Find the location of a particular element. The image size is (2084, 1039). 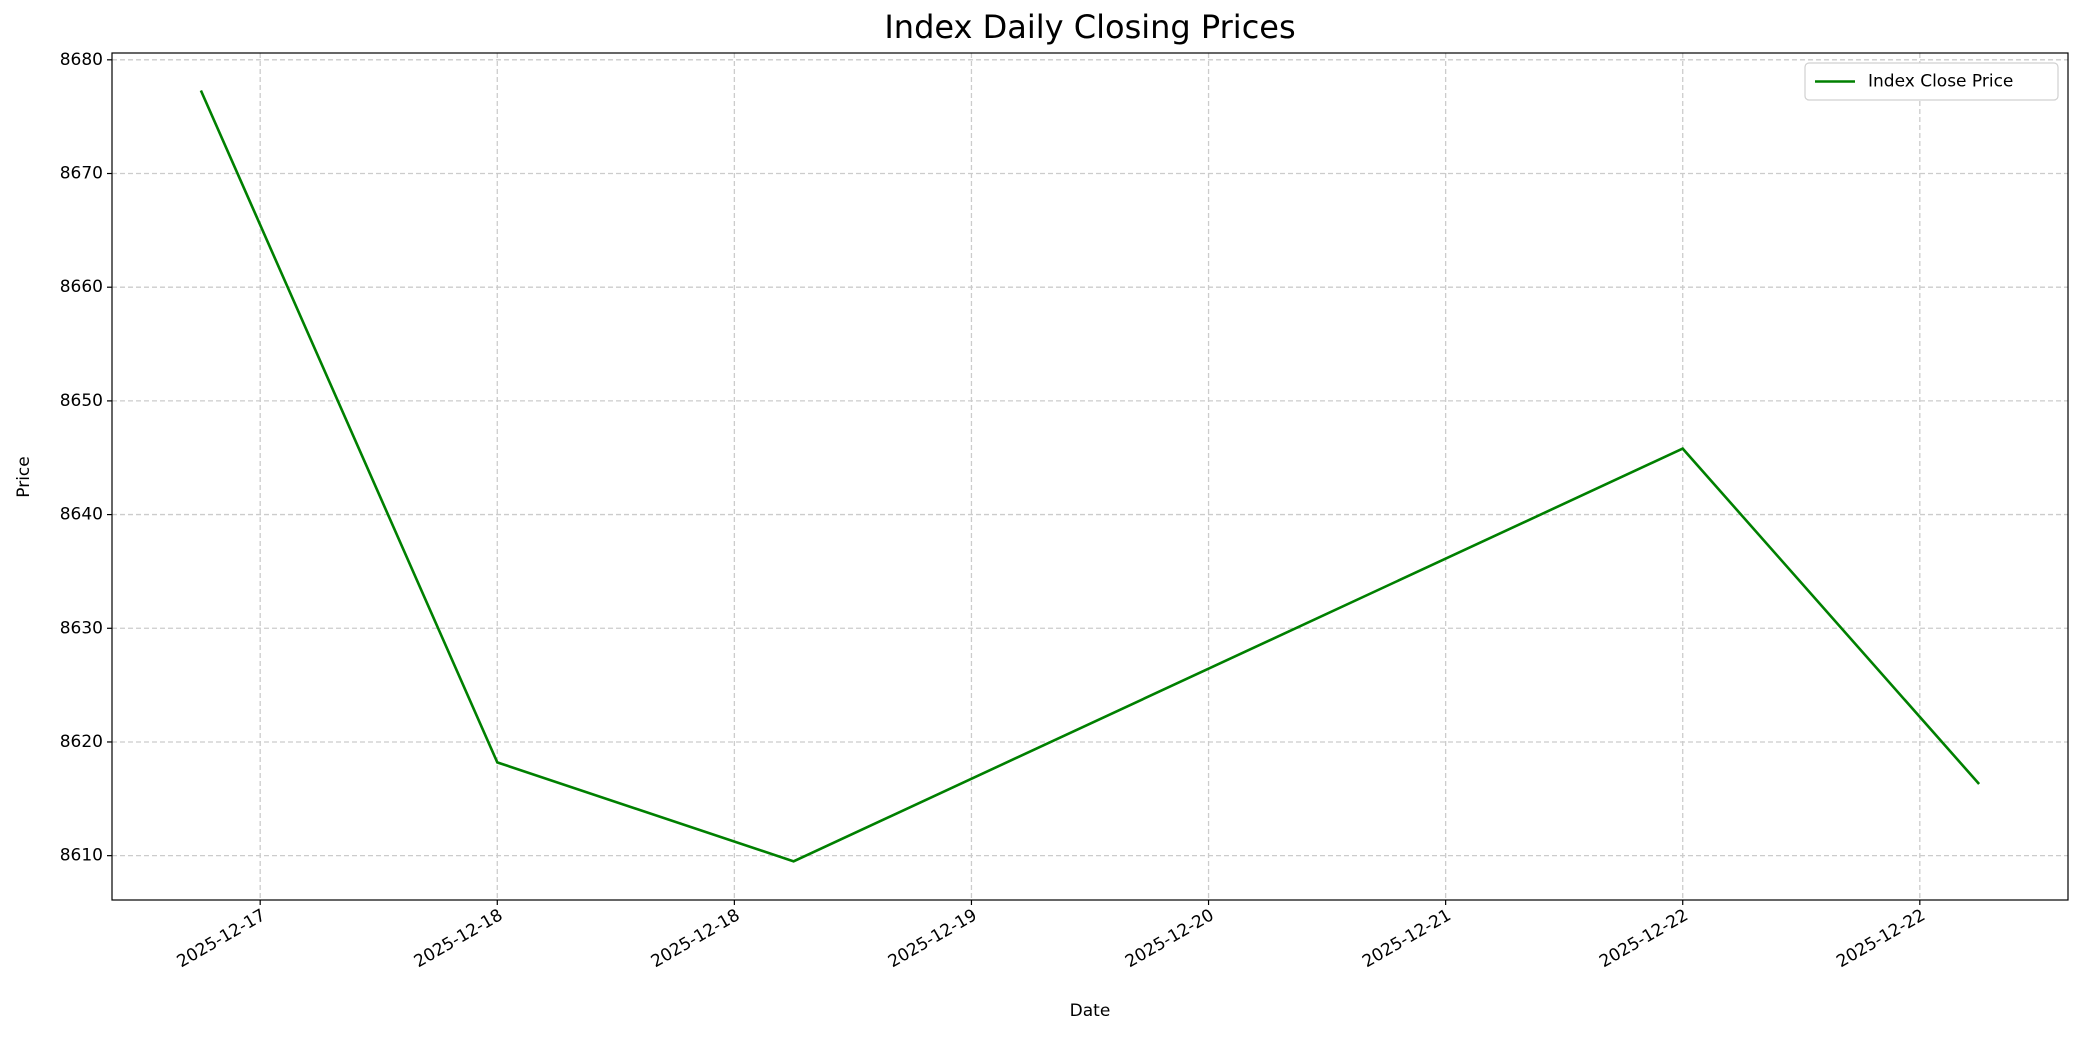

y-tick-label: 8630 is located at coordinates (81, 628).